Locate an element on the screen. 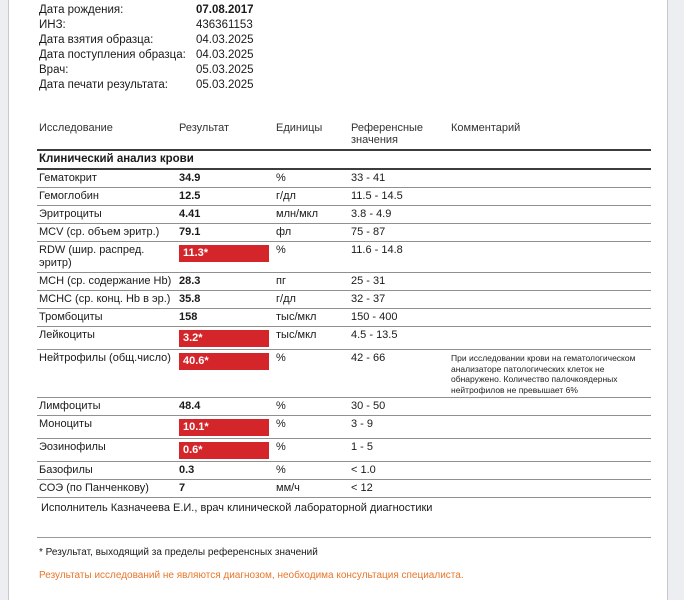 This screenshot has height=600, width=684. column-header: Результат is located at coordinates (204, 128).